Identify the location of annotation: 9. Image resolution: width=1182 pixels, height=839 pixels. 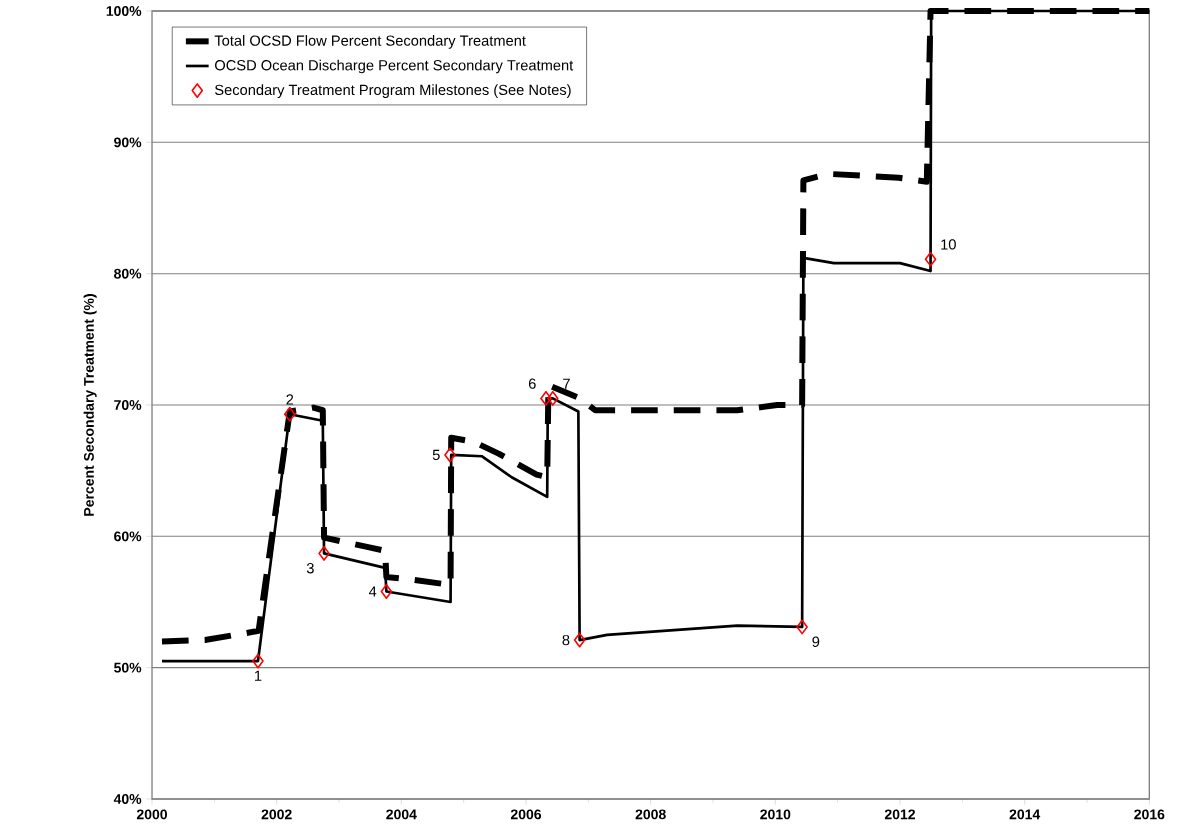
(816, 641).